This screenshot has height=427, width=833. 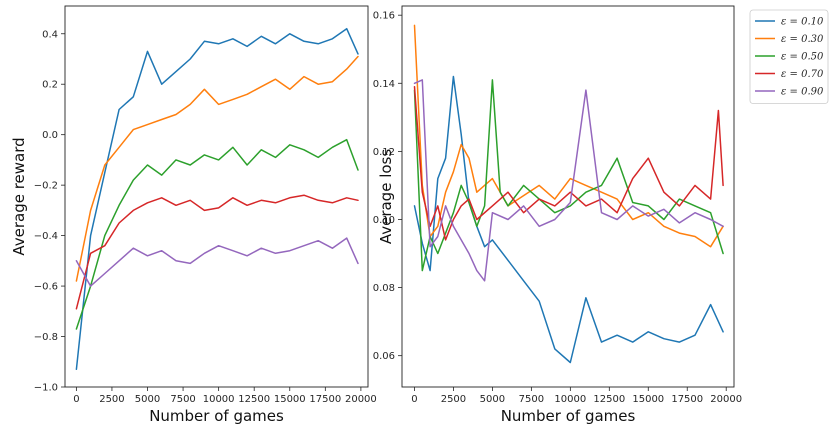 What do you see at coordinates (802, 74) in the screenshot?
I see `legend-label: ε = 0.70` at bounding box center [802, 74].